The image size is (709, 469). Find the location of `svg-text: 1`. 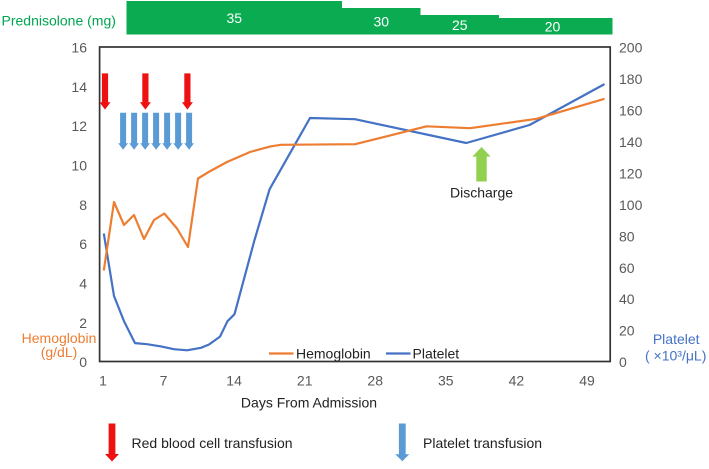

svg-text: 1 is located at coordinates (103, 380).